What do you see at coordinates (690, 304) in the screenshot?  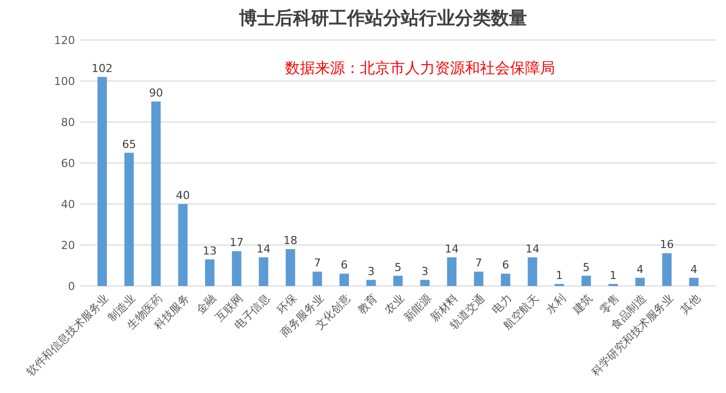 I see `x-tick-label: 其他` at bounding box center [690, 304].